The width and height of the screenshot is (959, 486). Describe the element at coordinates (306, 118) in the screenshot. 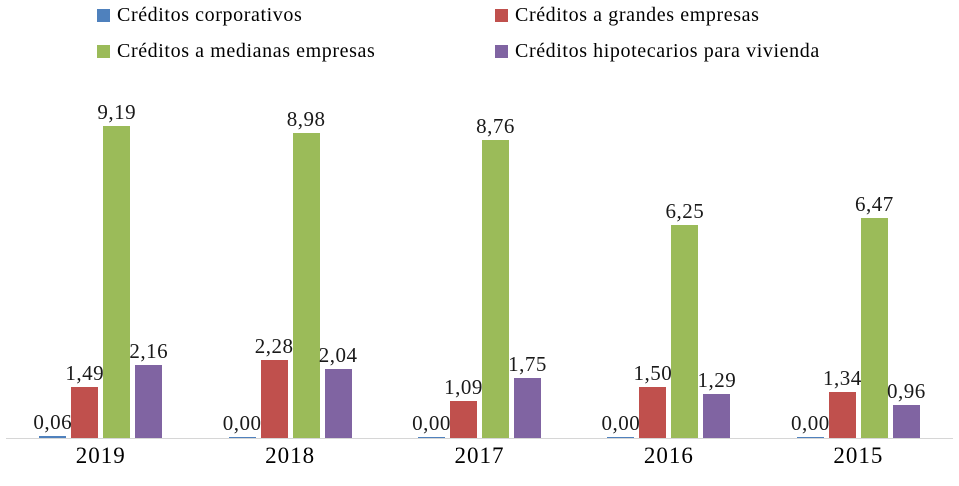

I see `bar-value-label: 8,98` at that location.